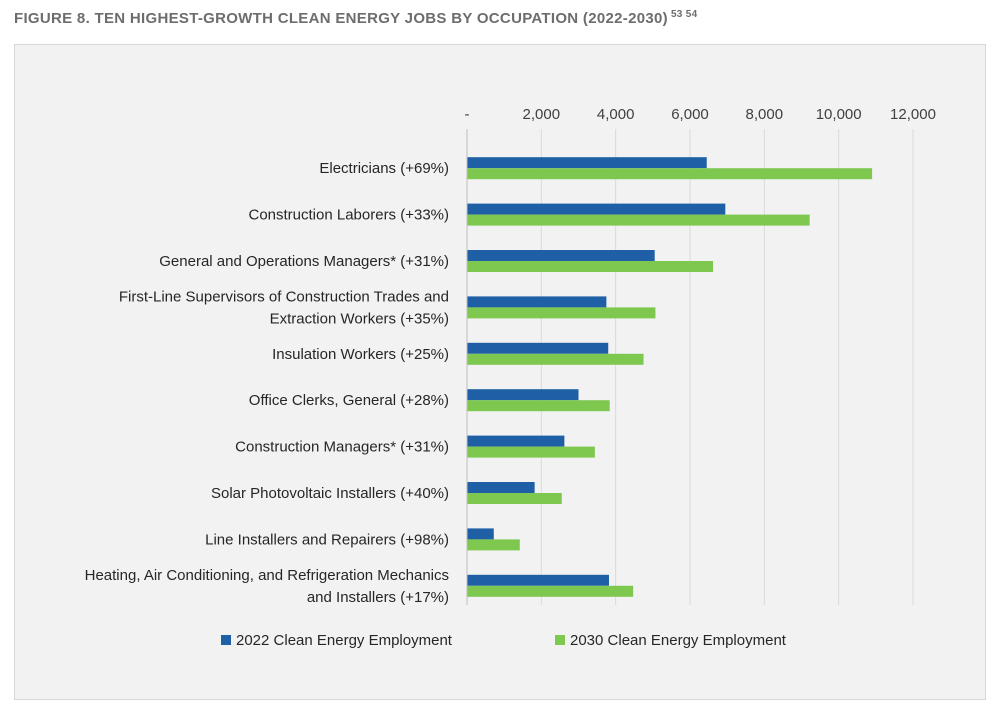 The width and height of the screenshot is (1000, 724). I want to click on category-label: Electricians (+69%), so click(384, 168).